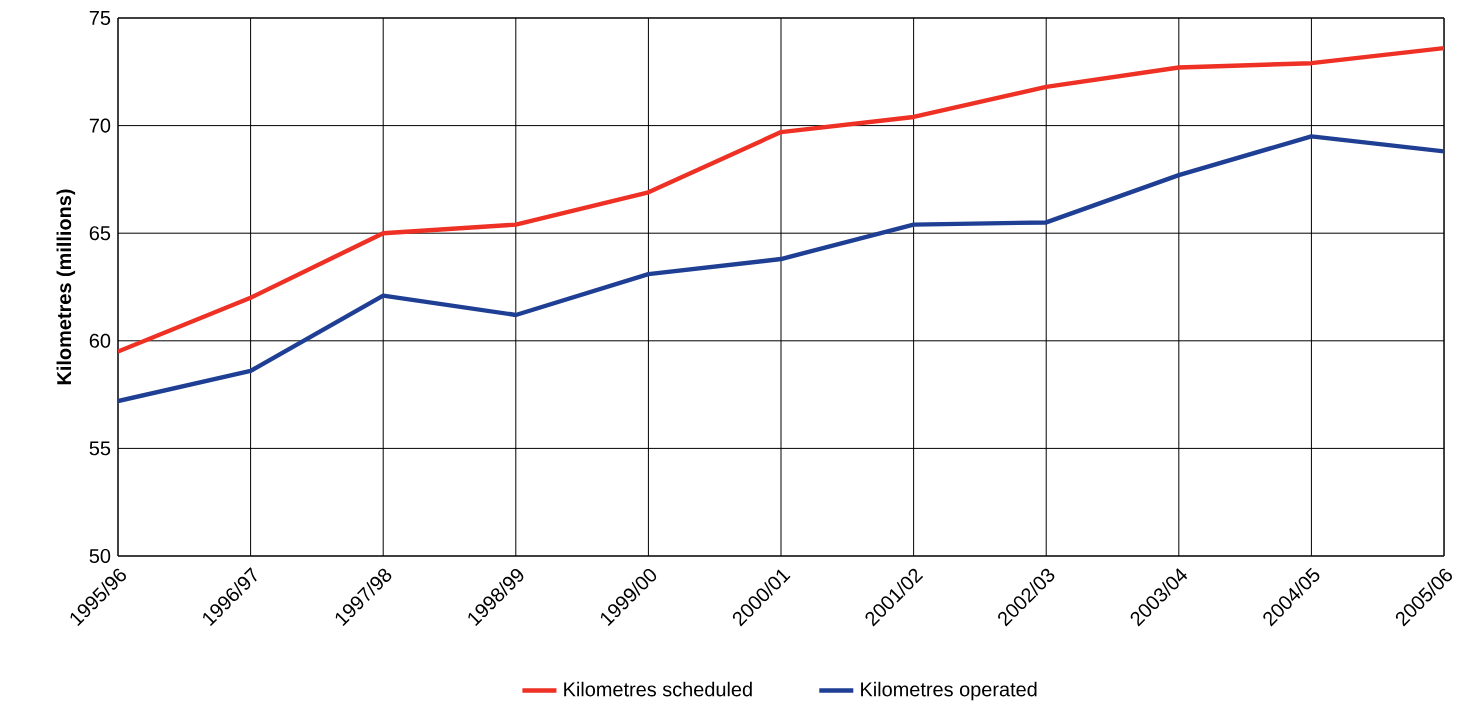 The height and width of the screenshot is (704, 1464). I want to click on y-tick-label: 55, so click(100, 448).